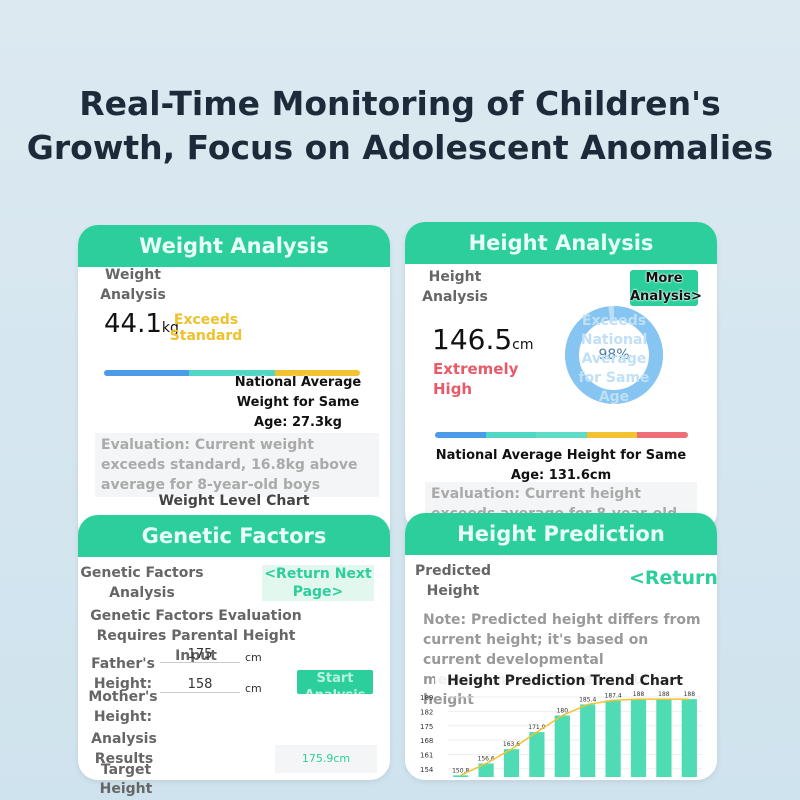 This screenshot has width=800, height=800. What do you see at coordinates (511, 744) in the screenshot?
I see `bar-label: 163.6` at bounding box center [511, 744].